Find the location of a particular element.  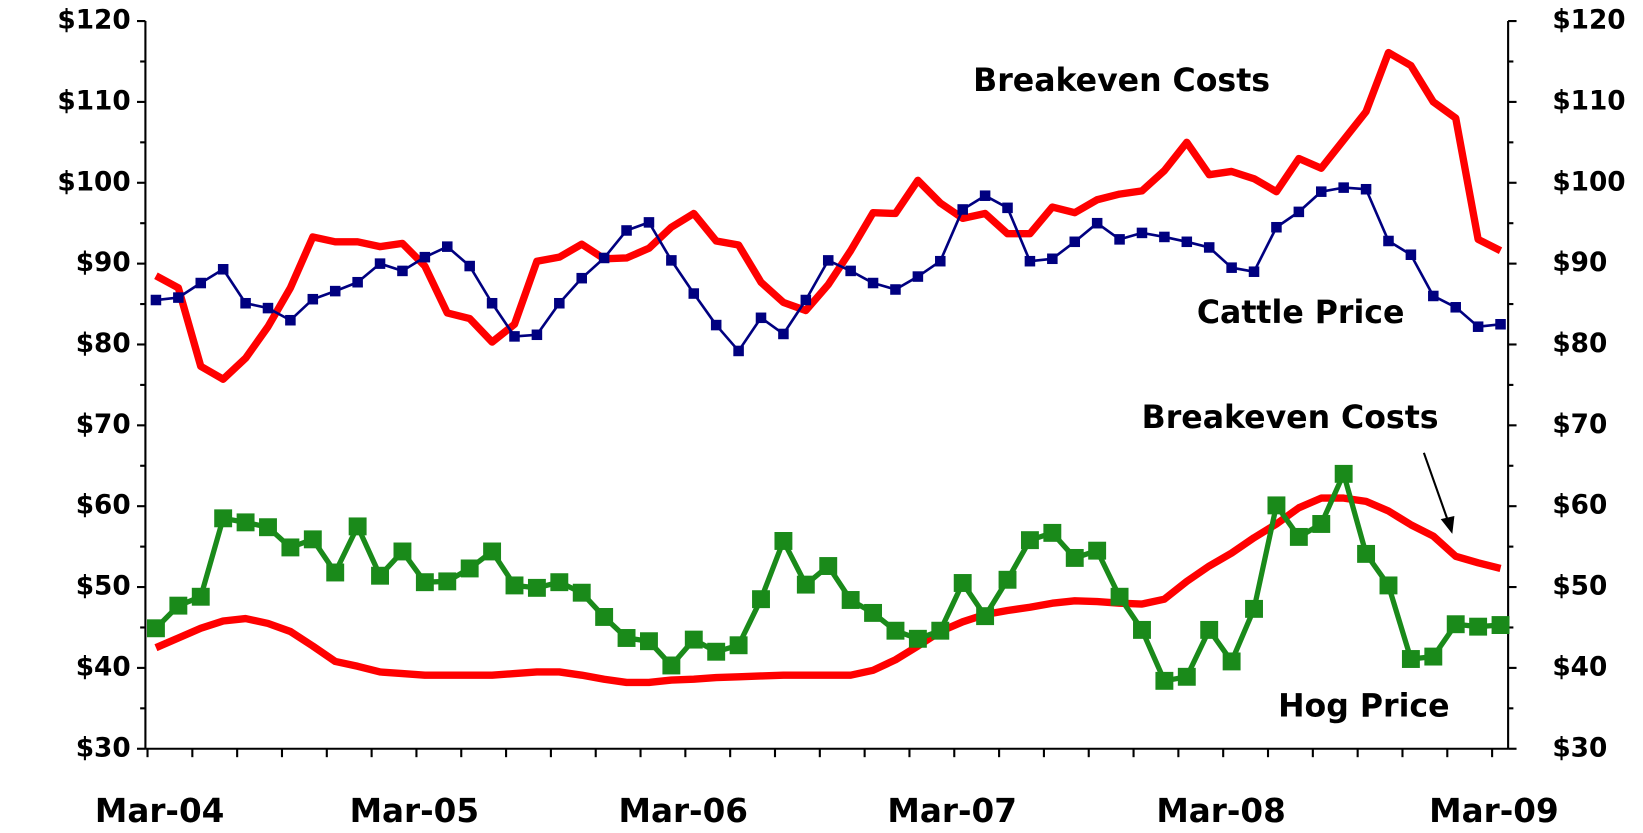

y2-tick-label: $70 is located at coordinates (1579, 425).